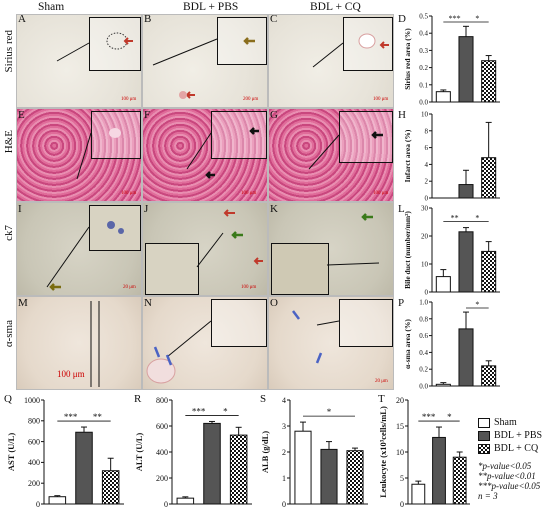 The width and height of the screenshot is (550, 517). What do you see at coordinates (205, 155) in the screenshot?
I see `micrograph-F: 100 μm` at bounding box center [205, 155].